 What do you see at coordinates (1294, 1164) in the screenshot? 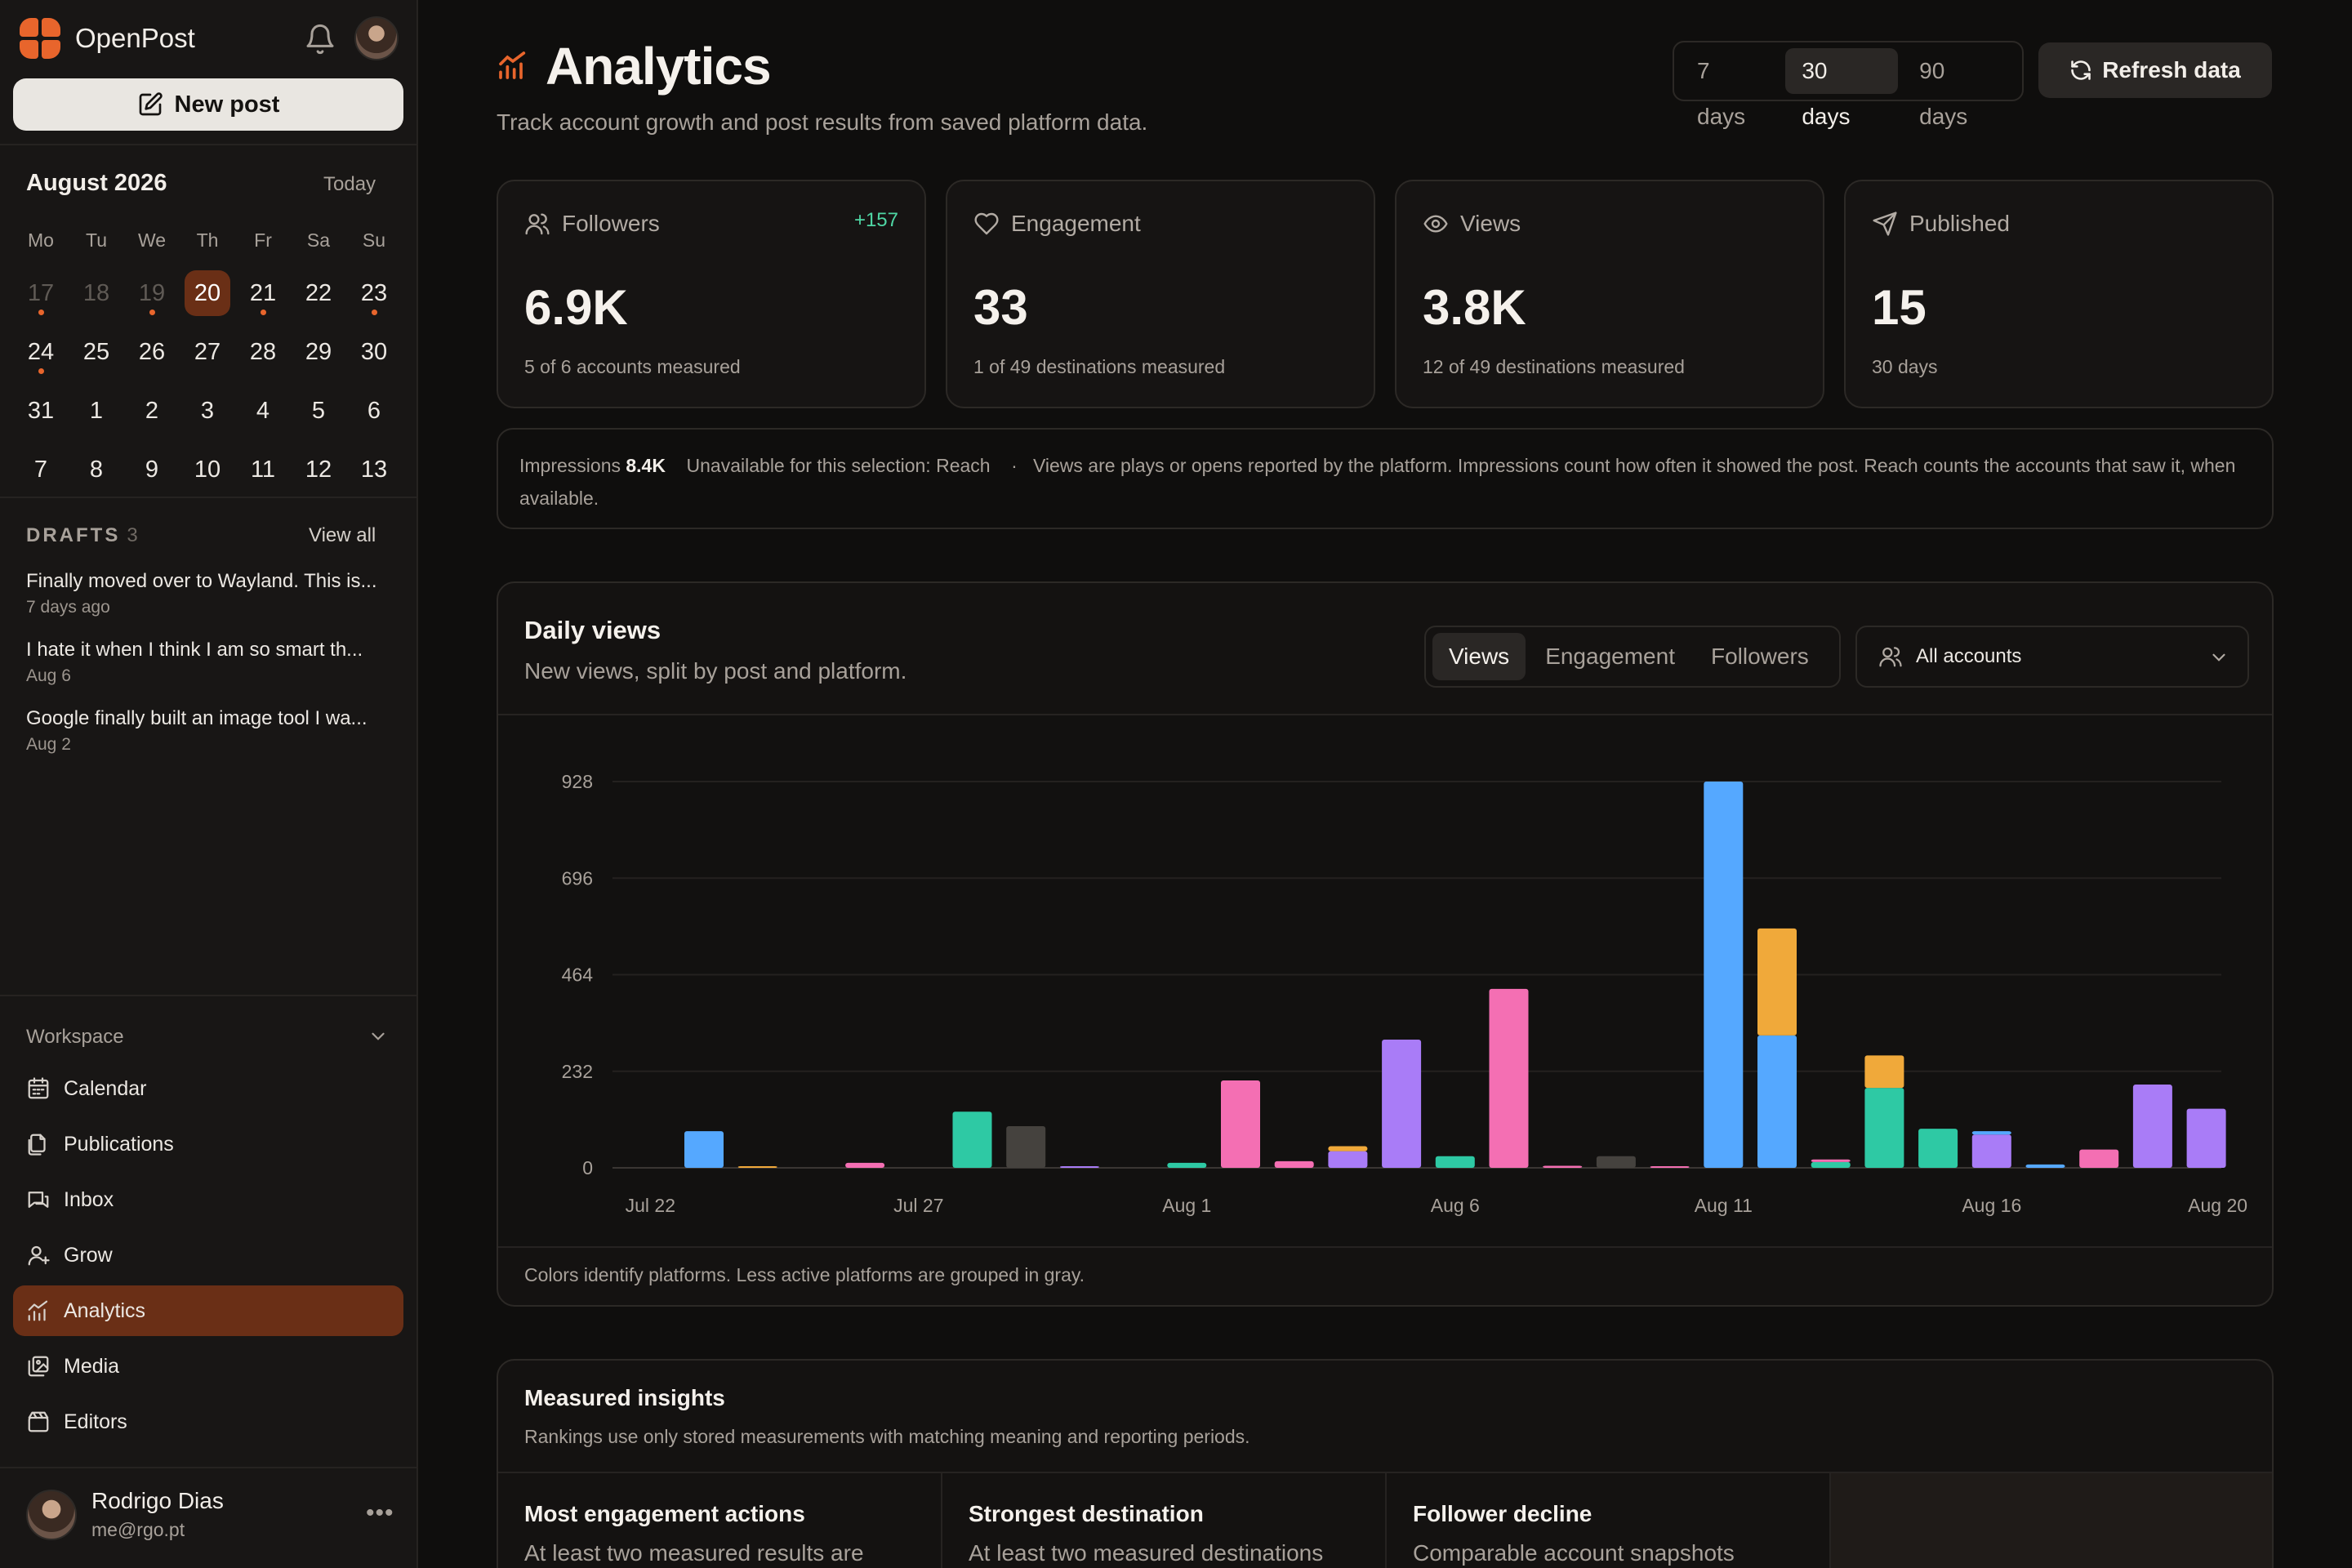
I see `bar-segment-aug-3-pink` at bounding box center [1294, 1164].